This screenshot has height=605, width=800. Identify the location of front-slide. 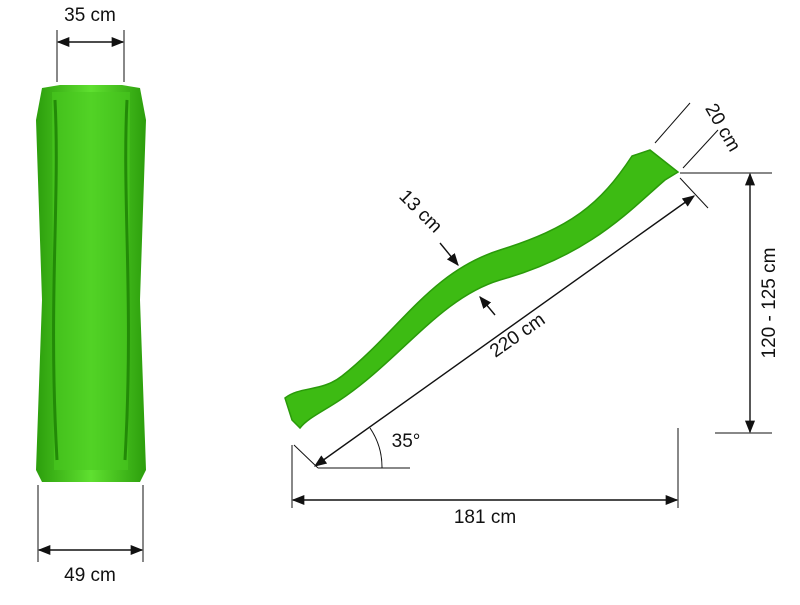
(91, 283).